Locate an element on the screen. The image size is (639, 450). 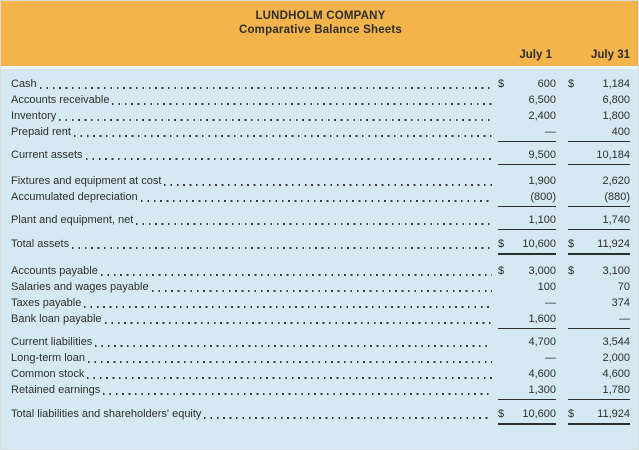
value-july1: $600 is located at coordinates (527, 84).